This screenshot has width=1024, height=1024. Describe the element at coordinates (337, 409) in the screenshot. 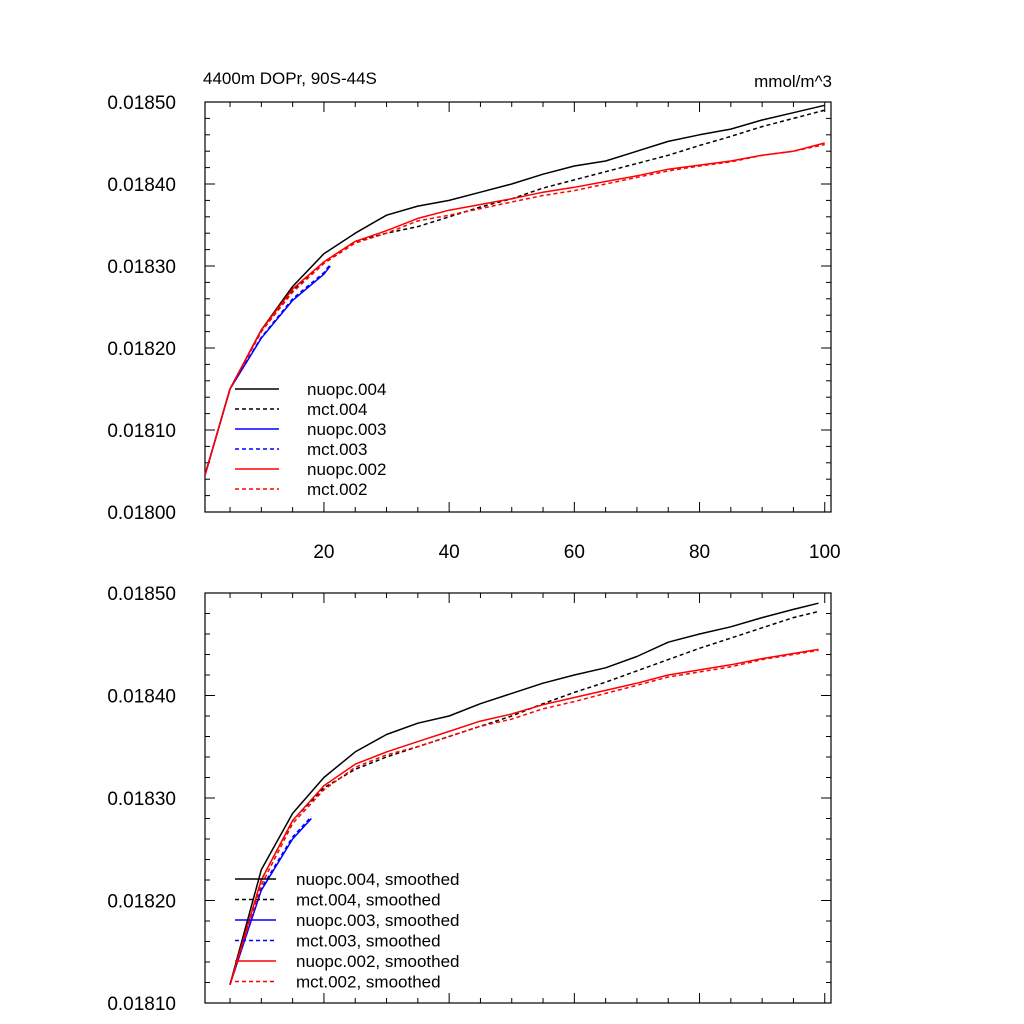

I see `legend-label: mct.004` at that location.